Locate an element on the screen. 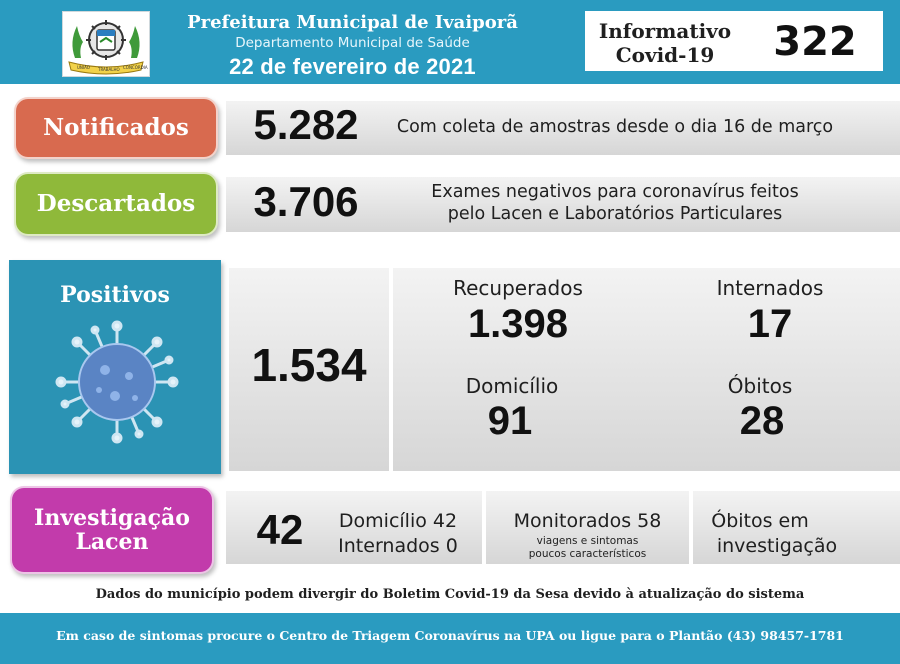  header-date: 22 de fevereiro de 2021 is located at coordinates (352, 66).